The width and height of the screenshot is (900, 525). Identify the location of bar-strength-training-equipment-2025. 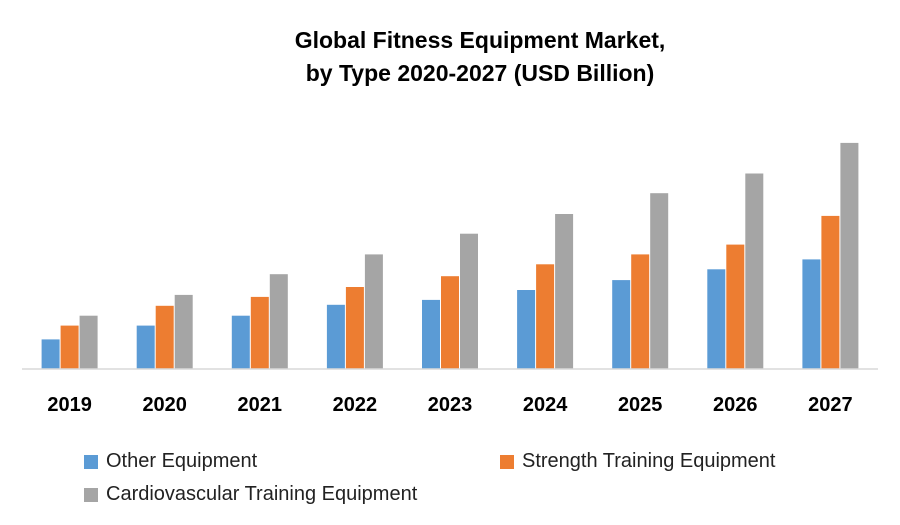
(640, 311).